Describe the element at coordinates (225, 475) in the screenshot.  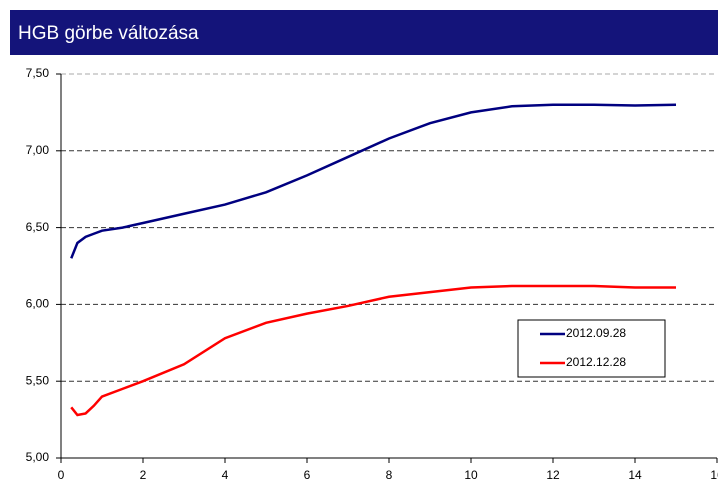
I see `x-tick-label: 4` at that location.